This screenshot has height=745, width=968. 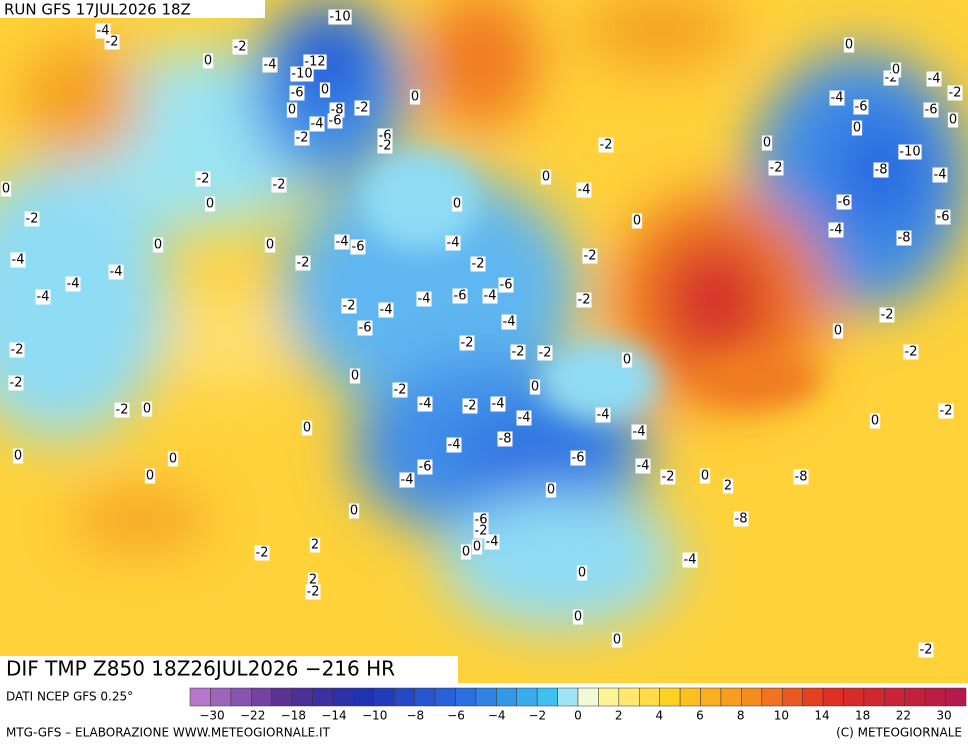 I want to click on scale-label: −10, so click(x=374, y=716).